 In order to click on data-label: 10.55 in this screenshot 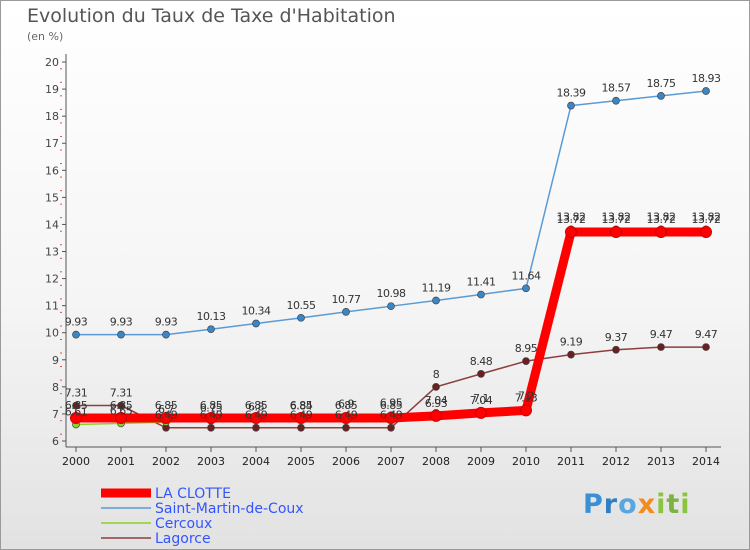, I will do `click(301, 305)`.